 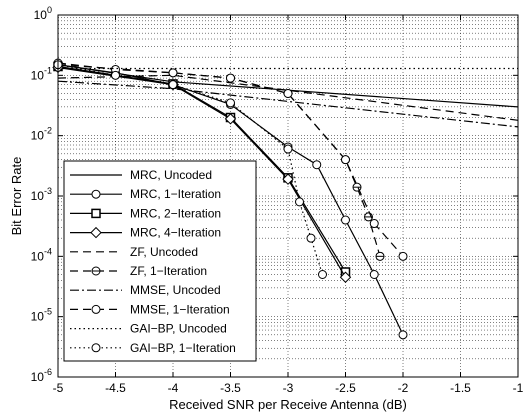 I want to click on x-tick-label: -1, so click(x=518, y=388).